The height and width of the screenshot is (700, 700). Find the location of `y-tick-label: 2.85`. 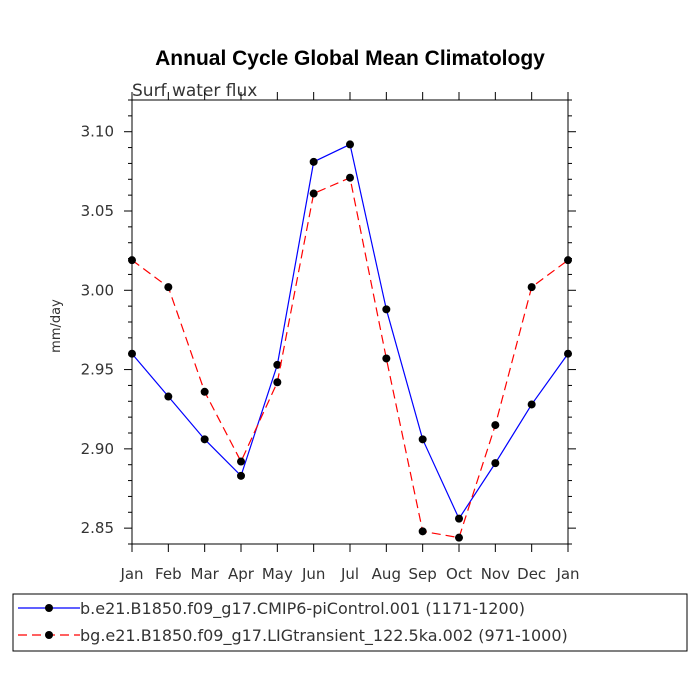

y-tick-label: 2.85 is located at coordinates (97, 528).